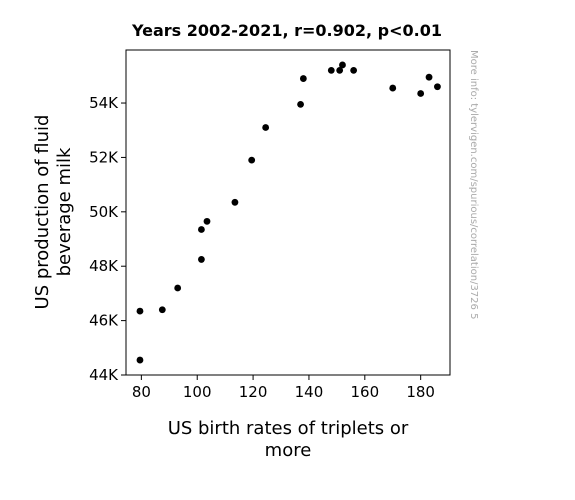 The width and height of the screenshot is (575, 500). I want to click on x-tick-label: 140, so click(309, 392).